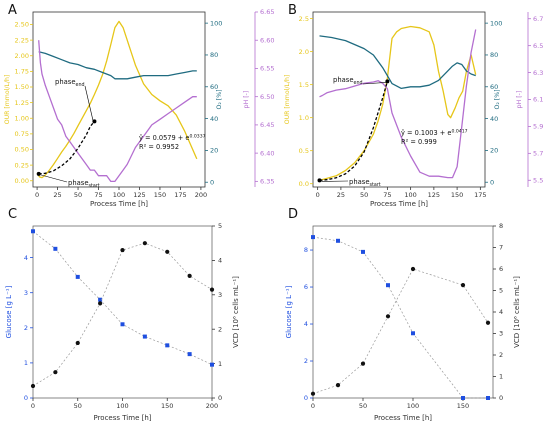  What do you see at coordinates (22, 87) in the screenshot?
I see `y-left-tick-label: 1.50` at bounding box center [22, 87].